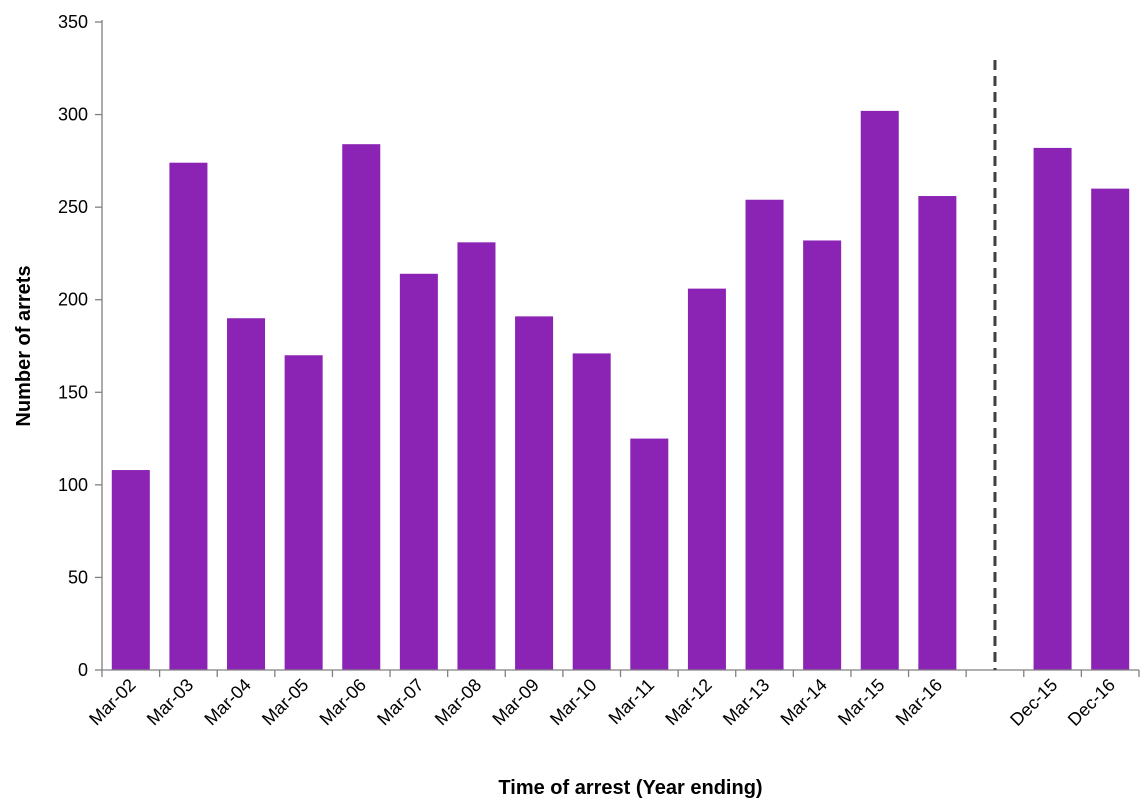 The height and width of the screenshot is (808, 1144). I want to click on x-tick-label: Mar-04, so click(227, 702).